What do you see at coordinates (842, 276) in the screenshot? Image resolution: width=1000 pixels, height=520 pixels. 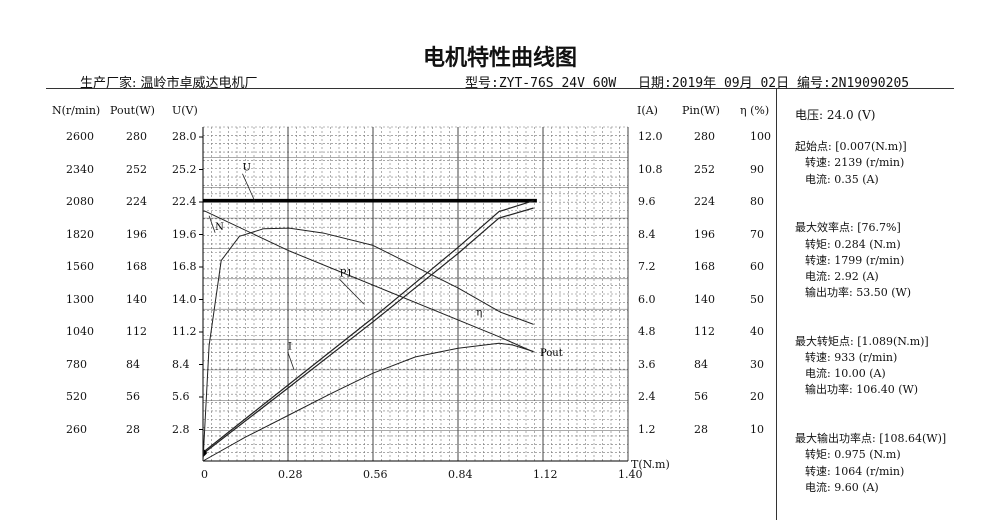 I see `max-eff-current: 电流: 2.92 (A)` at bounding box center [842, 276].